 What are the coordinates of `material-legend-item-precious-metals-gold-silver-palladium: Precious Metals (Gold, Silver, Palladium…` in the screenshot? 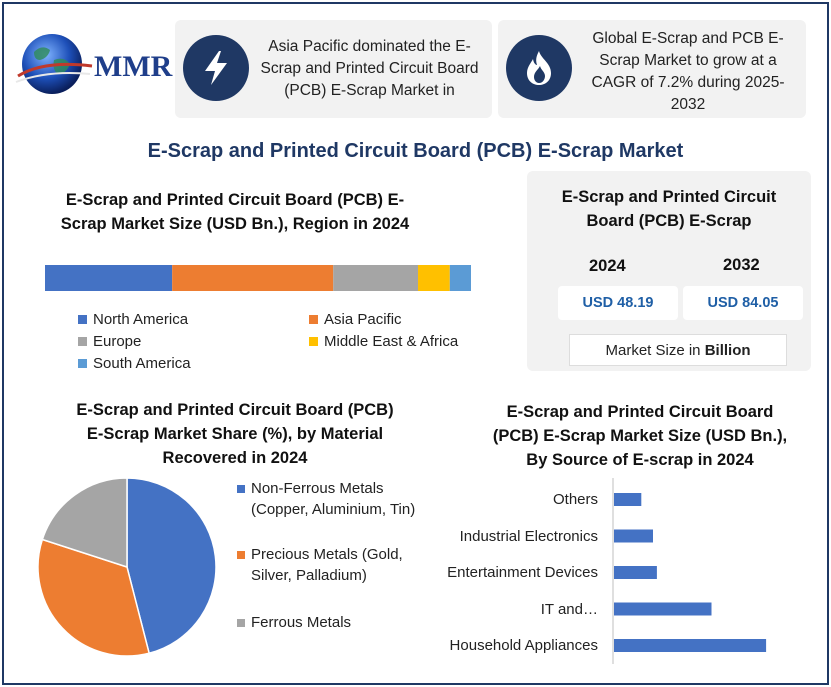 It's located at (329, 565).